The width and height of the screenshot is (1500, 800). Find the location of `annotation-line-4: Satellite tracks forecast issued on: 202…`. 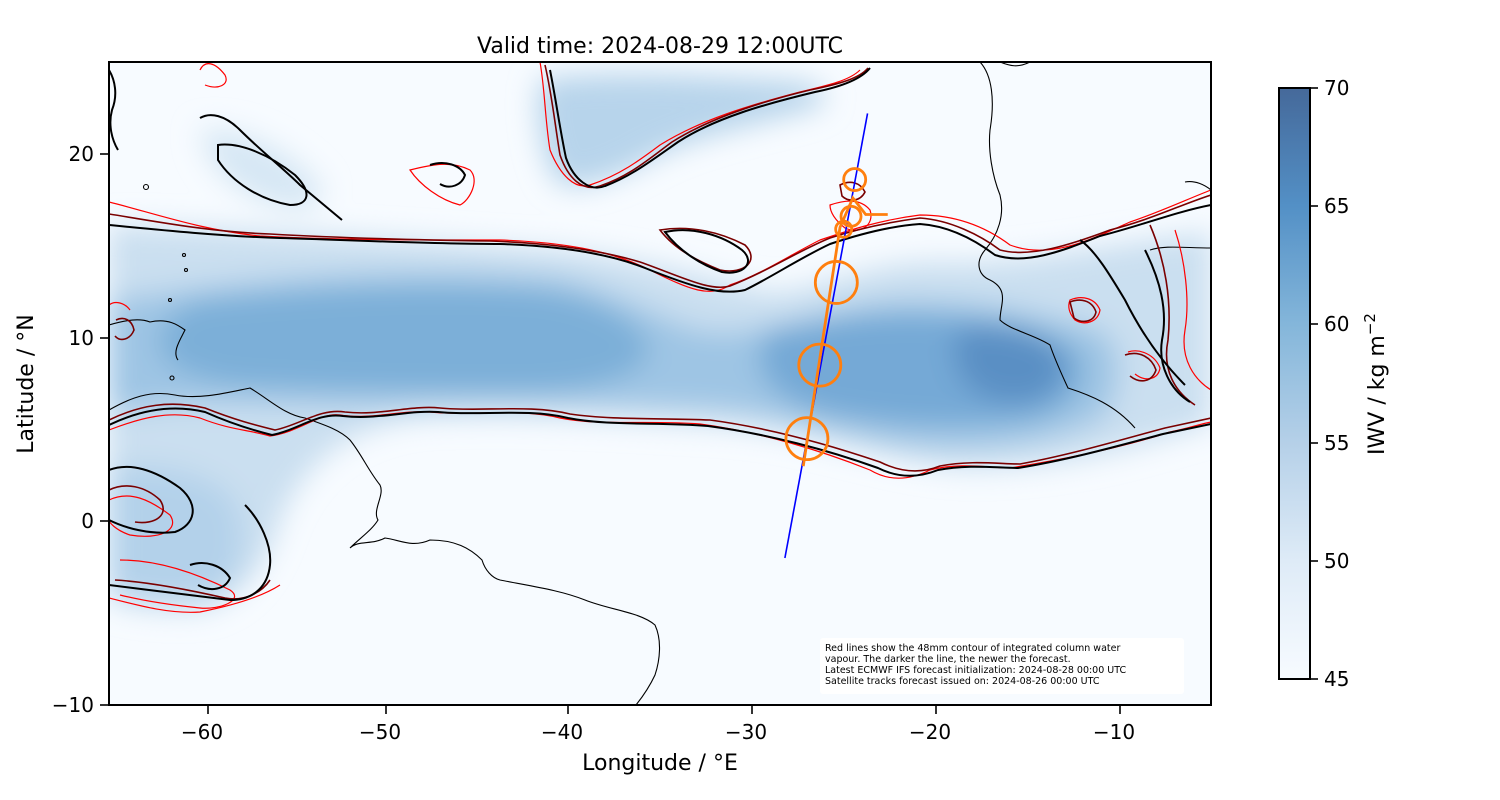

annotation-line-4: Satellite tracks forecast issued on: 202… is located at coordinates (962, 681).